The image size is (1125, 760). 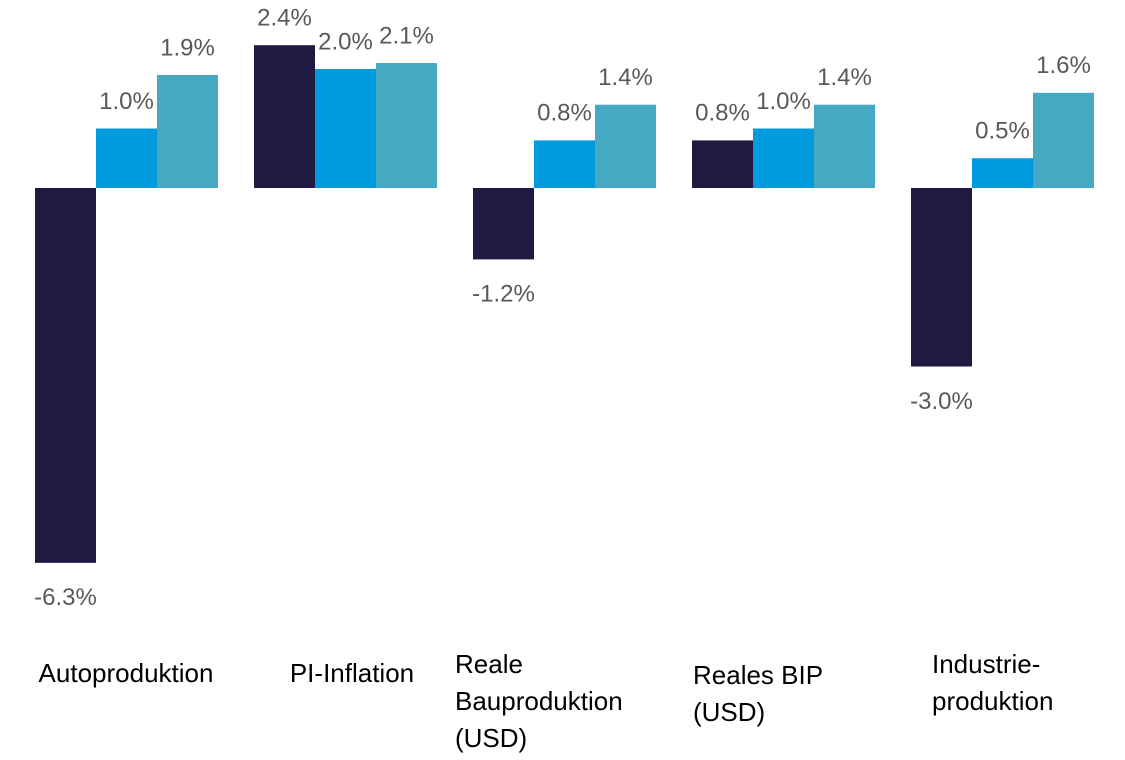 What do you see at coordinates (1002, 131) in the screenshot?
I see `value-label: 0.5%` at bounding box center [1002, 131].